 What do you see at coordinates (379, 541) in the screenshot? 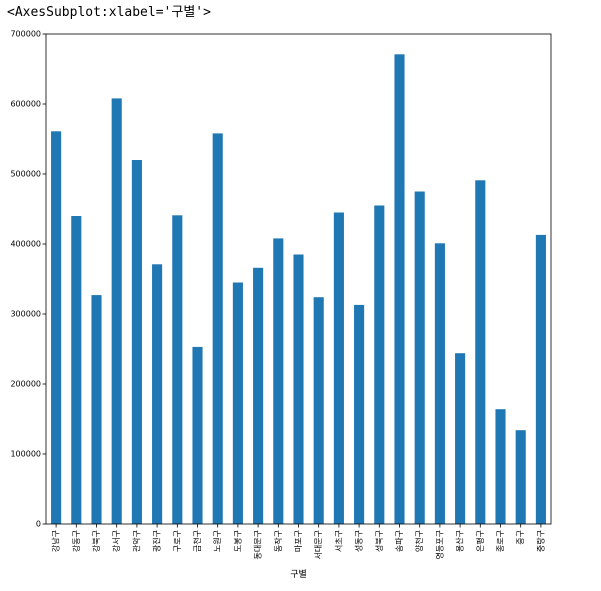
I see `x-tick-label: 성북구` at bounding box center [379, 541].